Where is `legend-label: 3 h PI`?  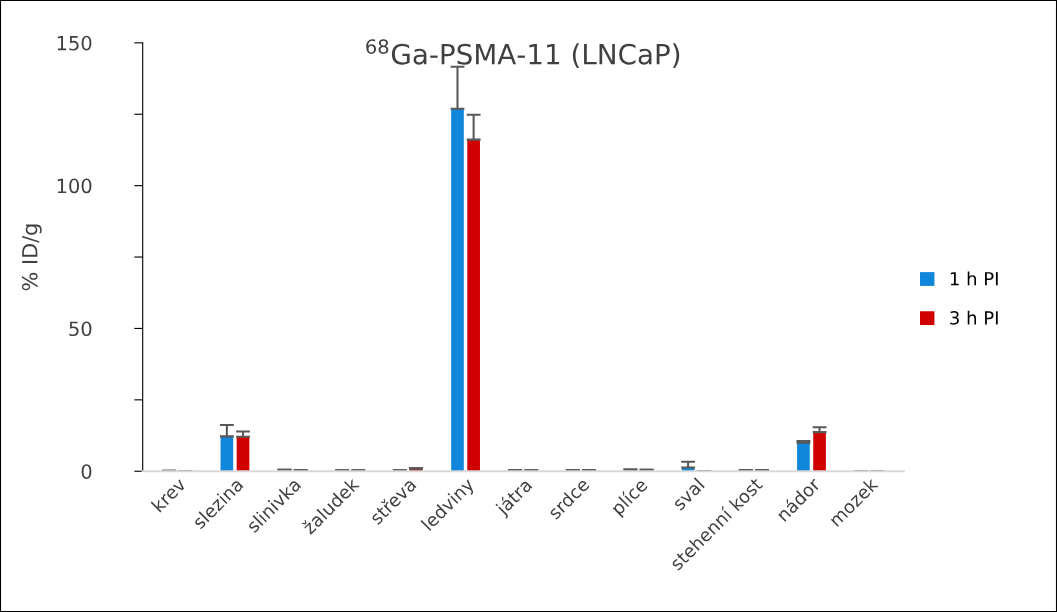 legend-label: 3 h PI is located at coordinates (974, 317).